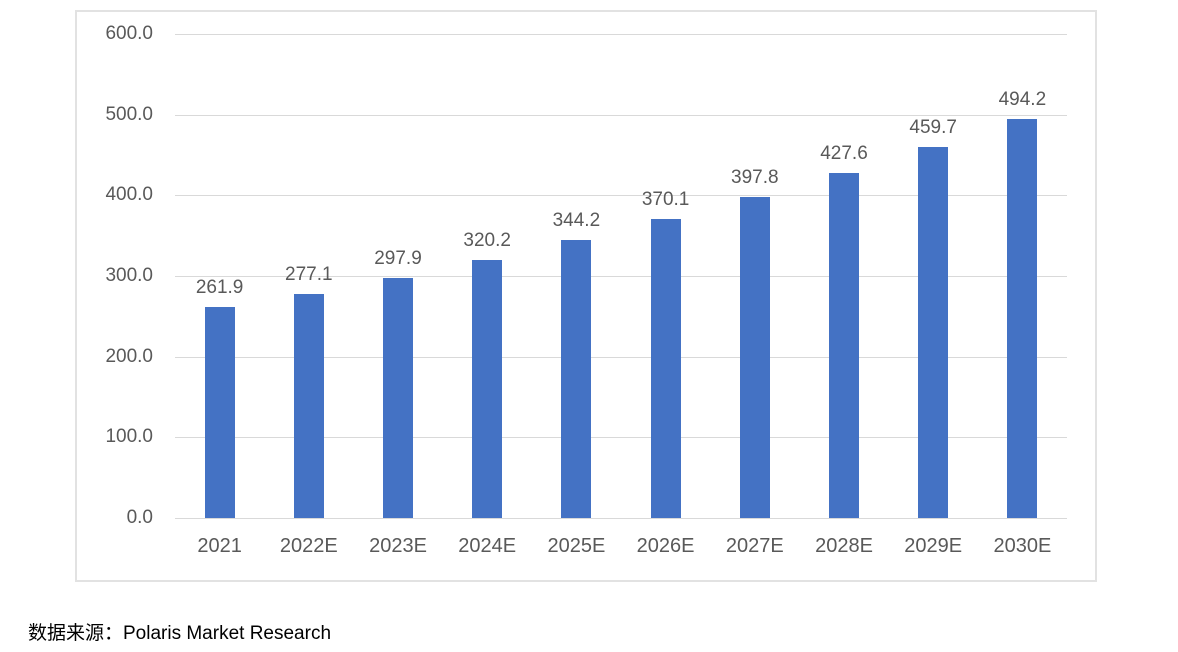  Describe the element at coordinates (755, 178) in the screenshot. I see `data-label-2027E: 397.8` at that location.